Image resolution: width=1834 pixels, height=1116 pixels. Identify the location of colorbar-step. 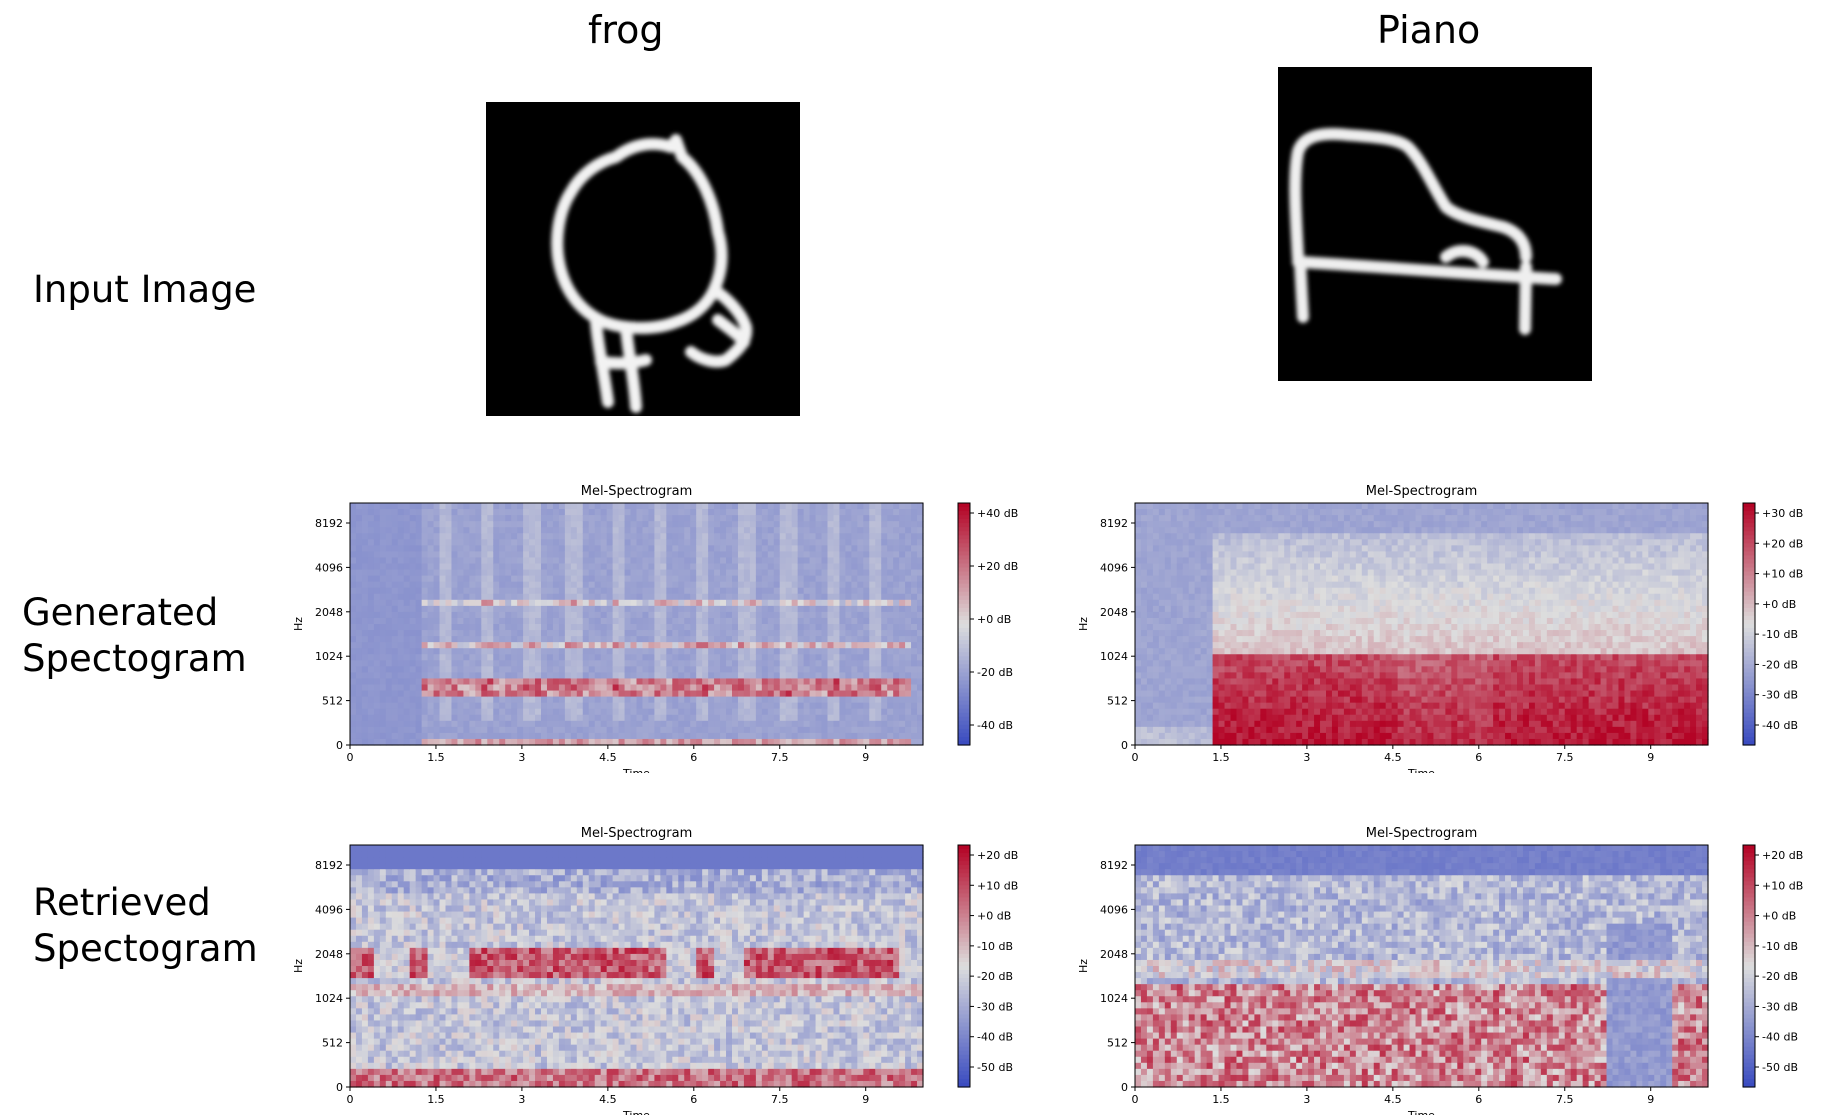
(964, 614).